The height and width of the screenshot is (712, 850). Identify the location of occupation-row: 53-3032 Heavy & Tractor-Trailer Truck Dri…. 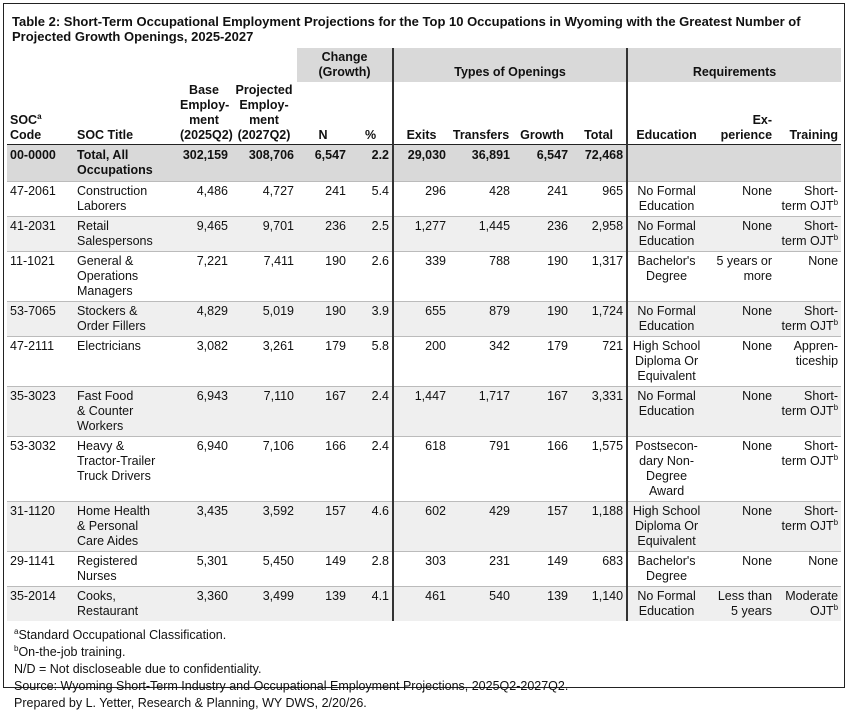
(424, 469).